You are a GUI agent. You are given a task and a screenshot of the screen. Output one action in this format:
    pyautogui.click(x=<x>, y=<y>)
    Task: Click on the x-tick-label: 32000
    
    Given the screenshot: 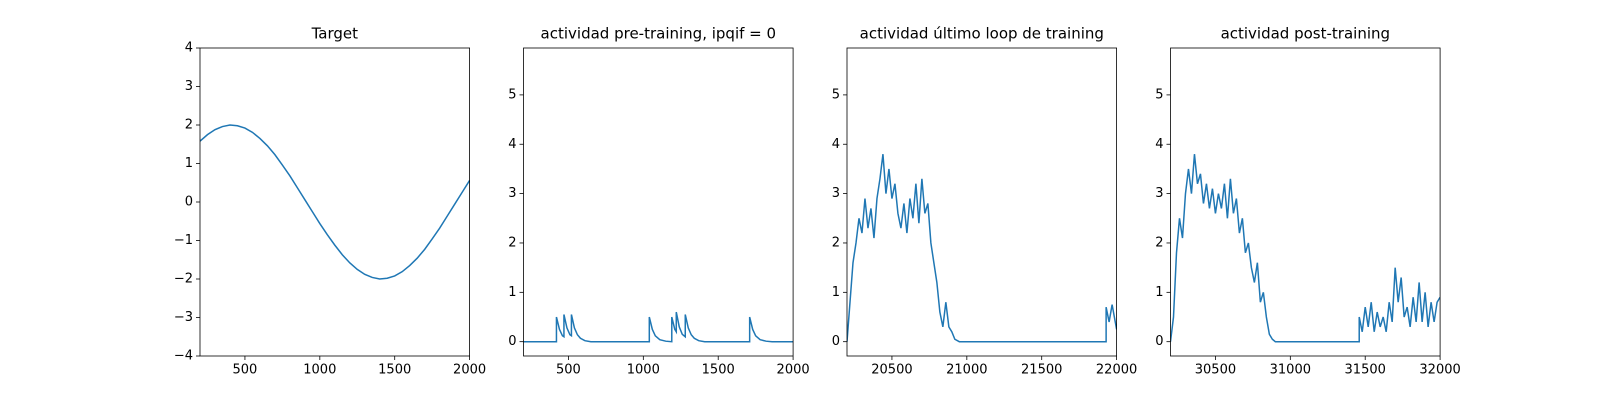 What is the action you would take?
    pyautogui.click(x=1439, y=370)
    